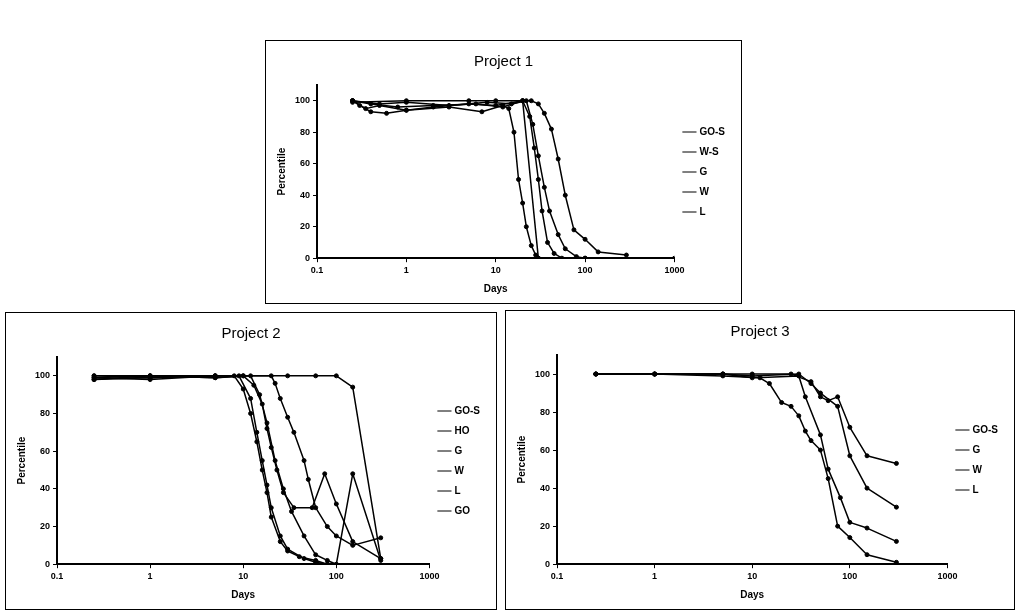 Image resolution: width=1015 pixels, height=610 pixels. What do you see at coordinates (462, 510) in the screenshot?
I see `legend-label: GO` at bounding box center [462, 510].